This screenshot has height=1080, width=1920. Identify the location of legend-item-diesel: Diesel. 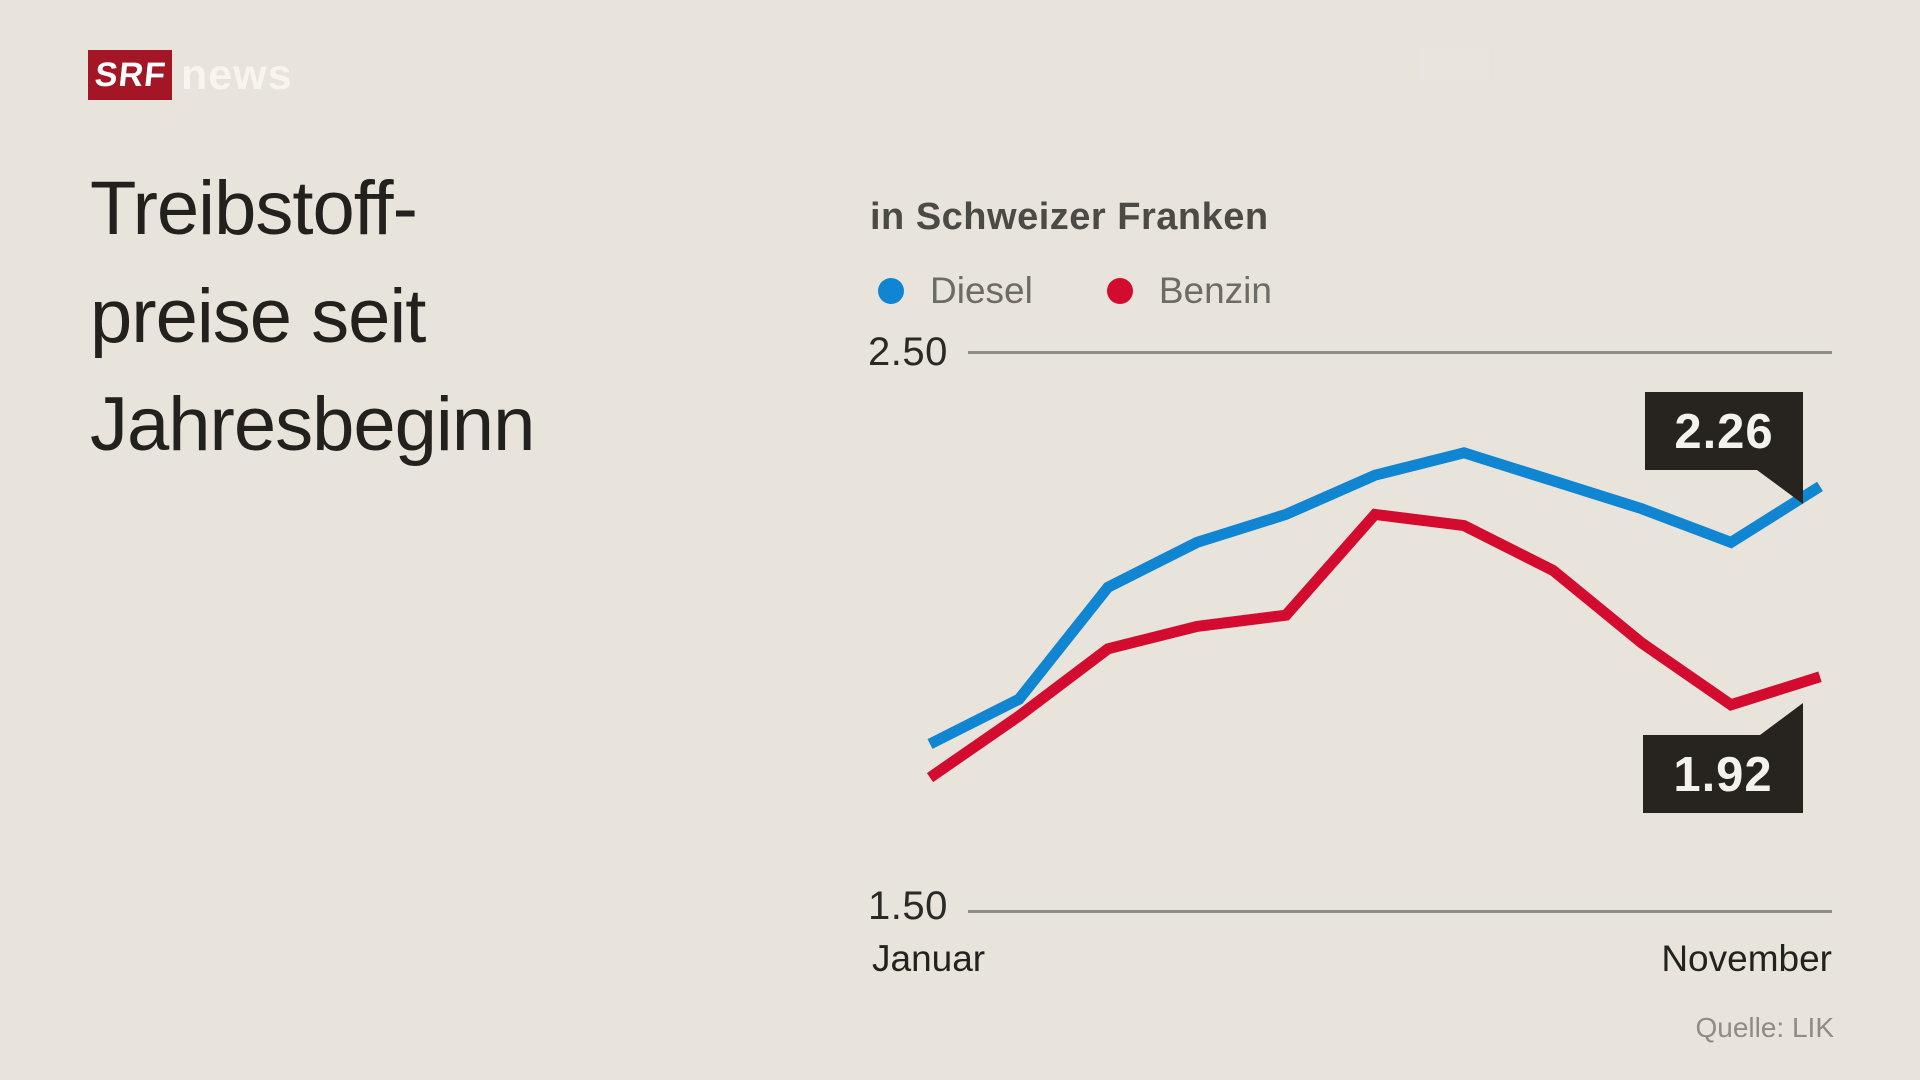
(955, 291).